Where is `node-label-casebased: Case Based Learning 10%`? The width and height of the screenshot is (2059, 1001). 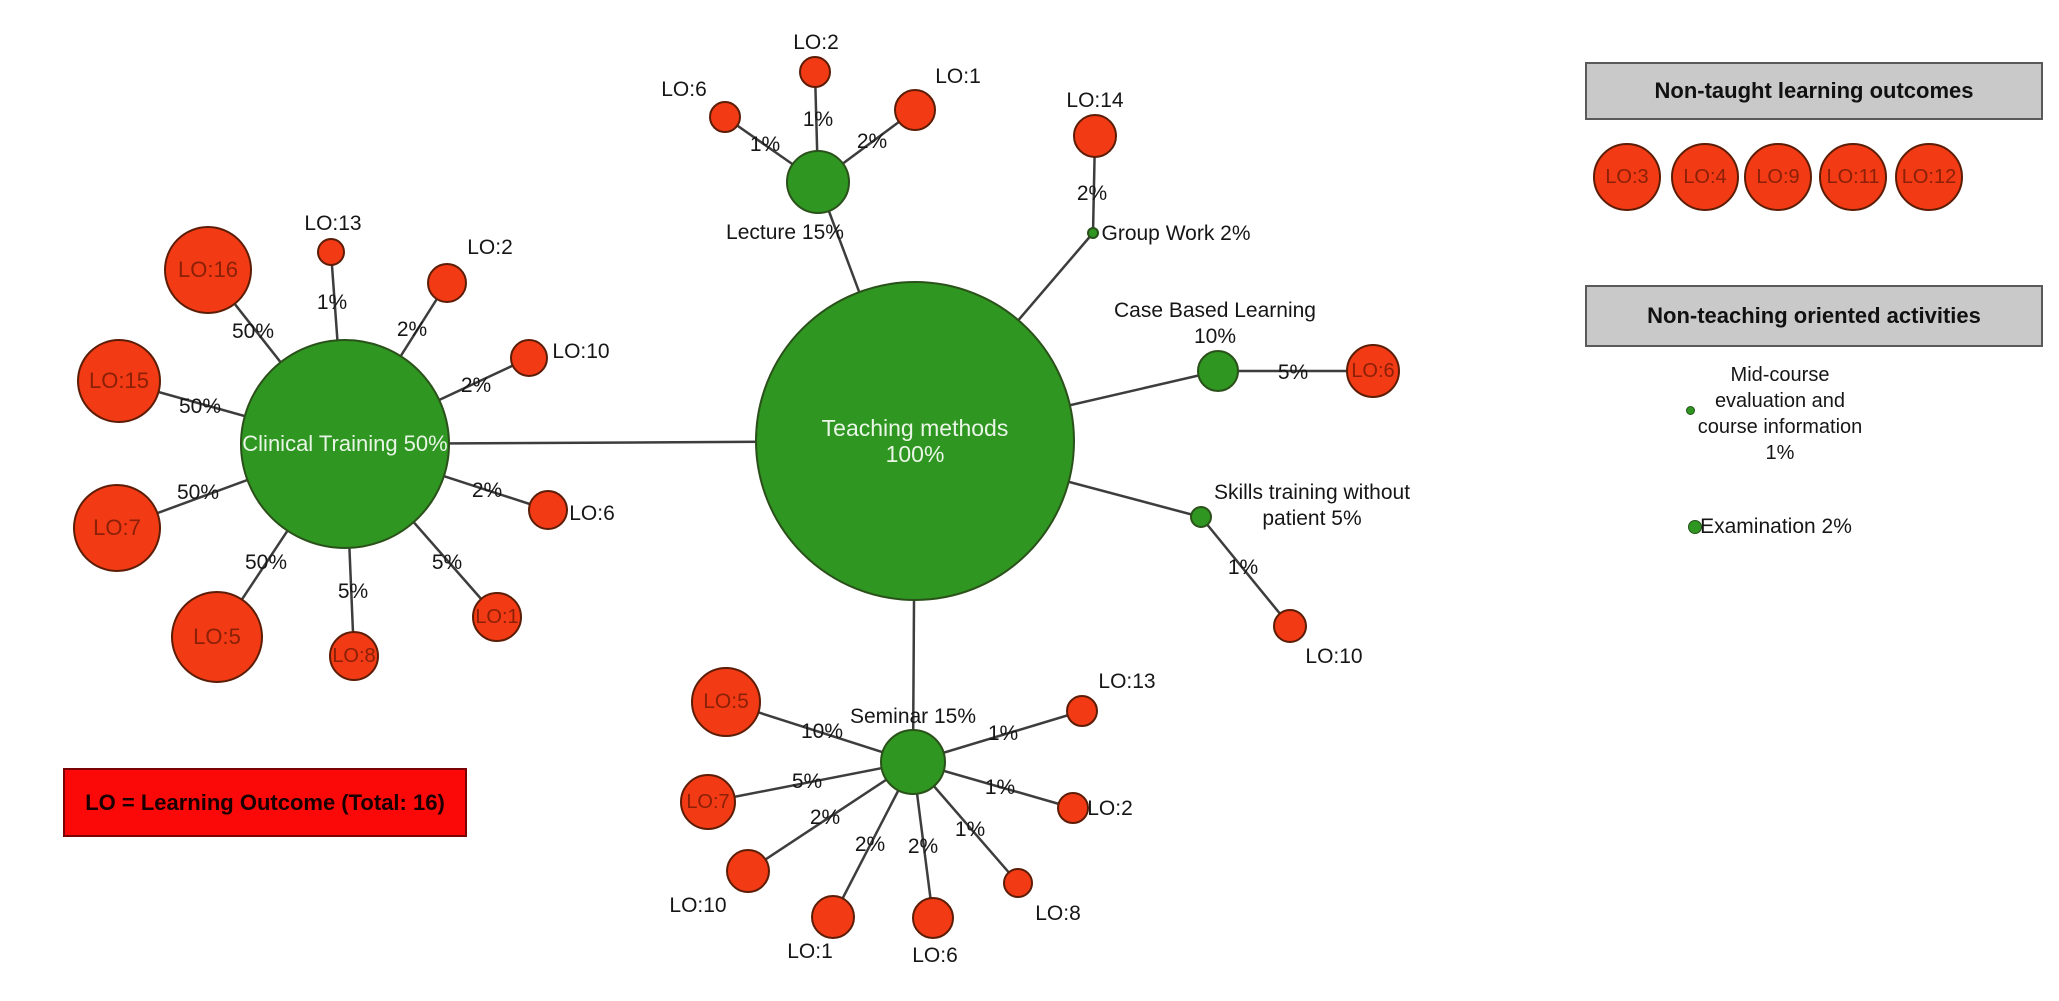
node-label-casebased: Case Based Learning 10% is located at coordinates (1215, 324).